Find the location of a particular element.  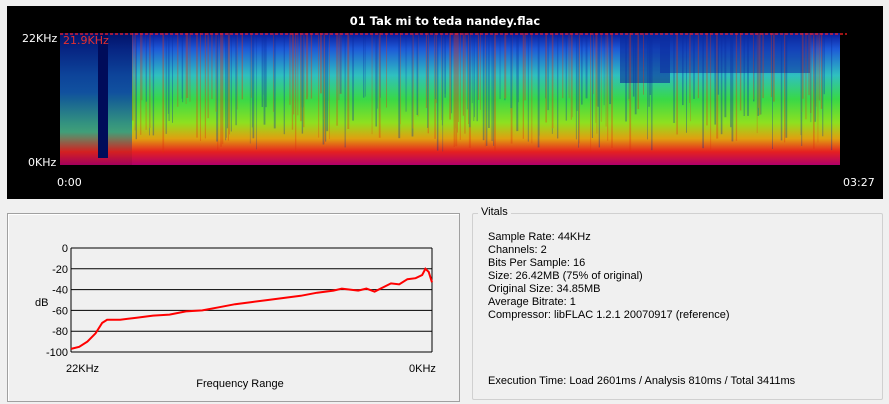

vitals-size: Size: 26.42MB (75% of original) is located at coordinates (565, 276).